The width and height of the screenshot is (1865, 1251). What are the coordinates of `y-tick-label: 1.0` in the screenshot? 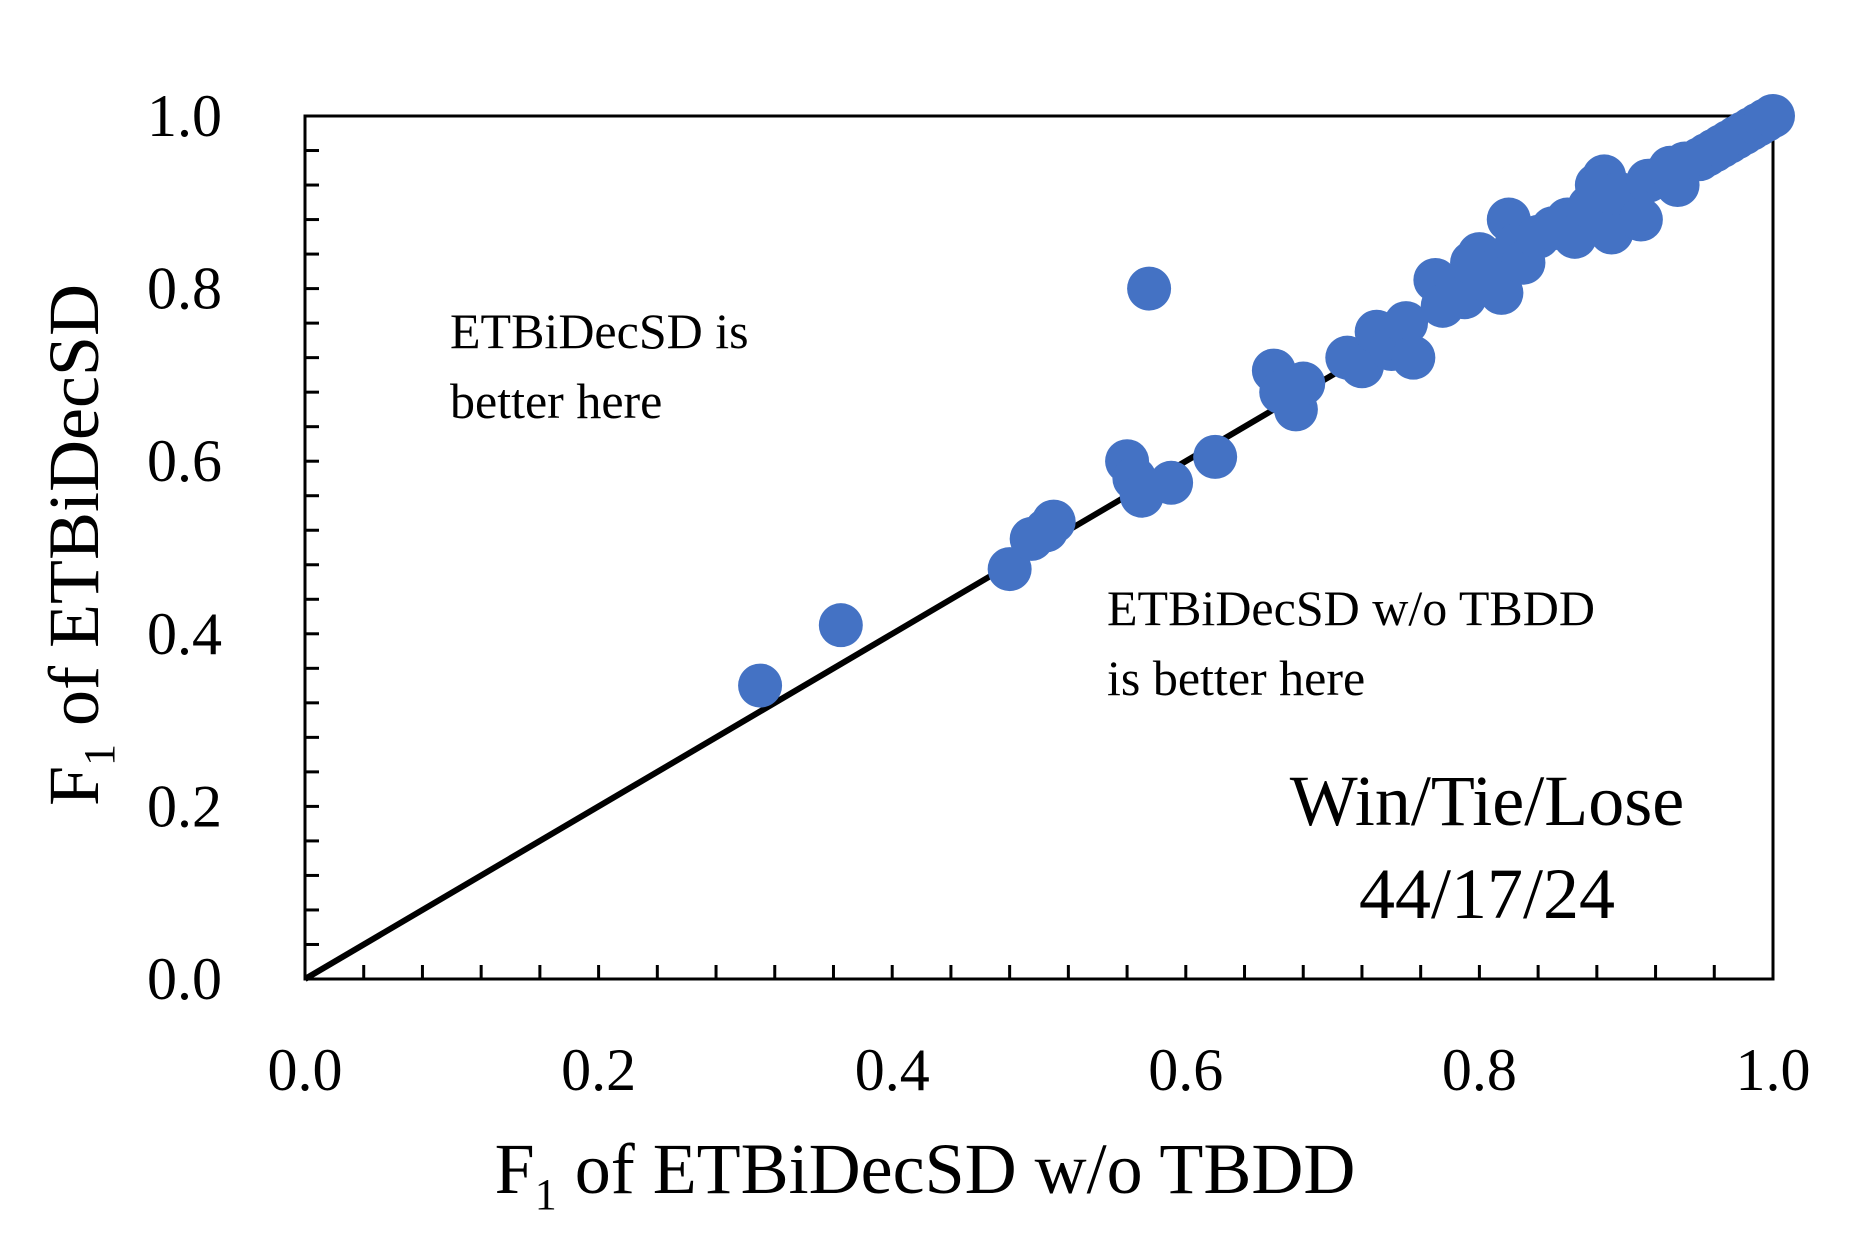 It's located at (184, 116).